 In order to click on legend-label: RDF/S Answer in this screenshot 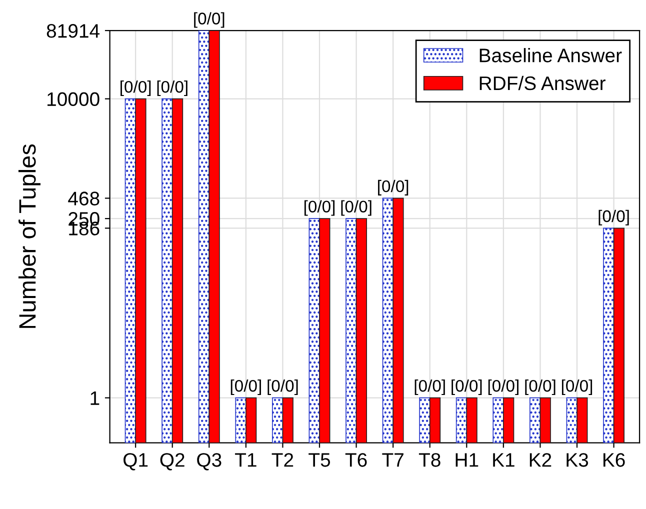, I will do `click(543, 83)`.